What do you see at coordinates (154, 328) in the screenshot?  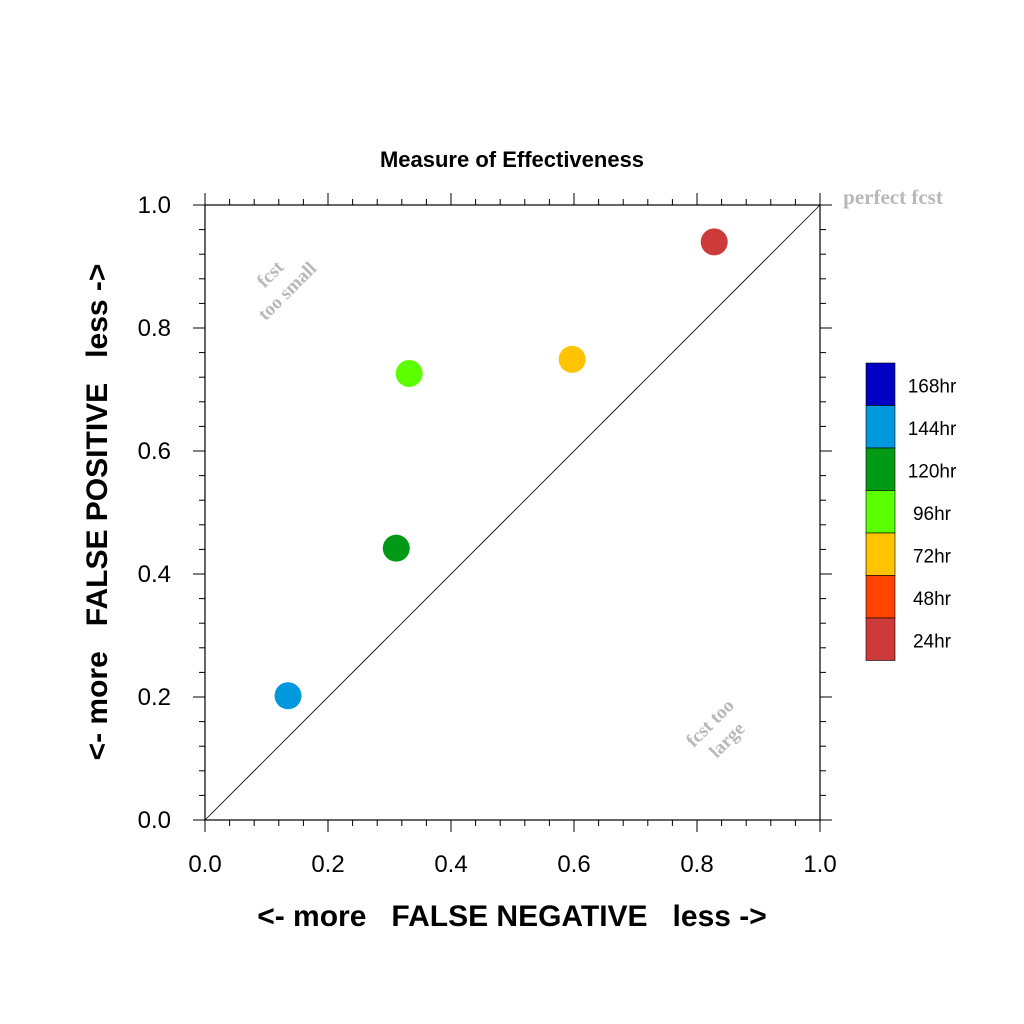 I see `y-tick-label: 0.8` at bounding box center [154, 328].